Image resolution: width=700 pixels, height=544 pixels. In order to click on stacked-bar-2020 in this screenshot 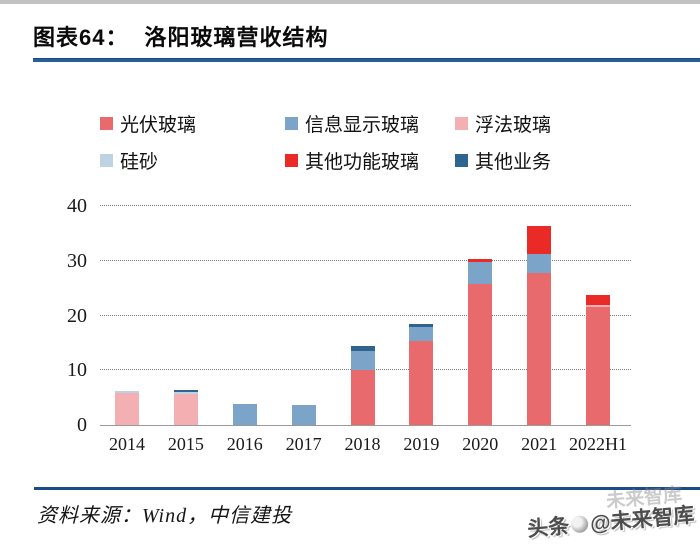, I will do `click(480, 341)`.